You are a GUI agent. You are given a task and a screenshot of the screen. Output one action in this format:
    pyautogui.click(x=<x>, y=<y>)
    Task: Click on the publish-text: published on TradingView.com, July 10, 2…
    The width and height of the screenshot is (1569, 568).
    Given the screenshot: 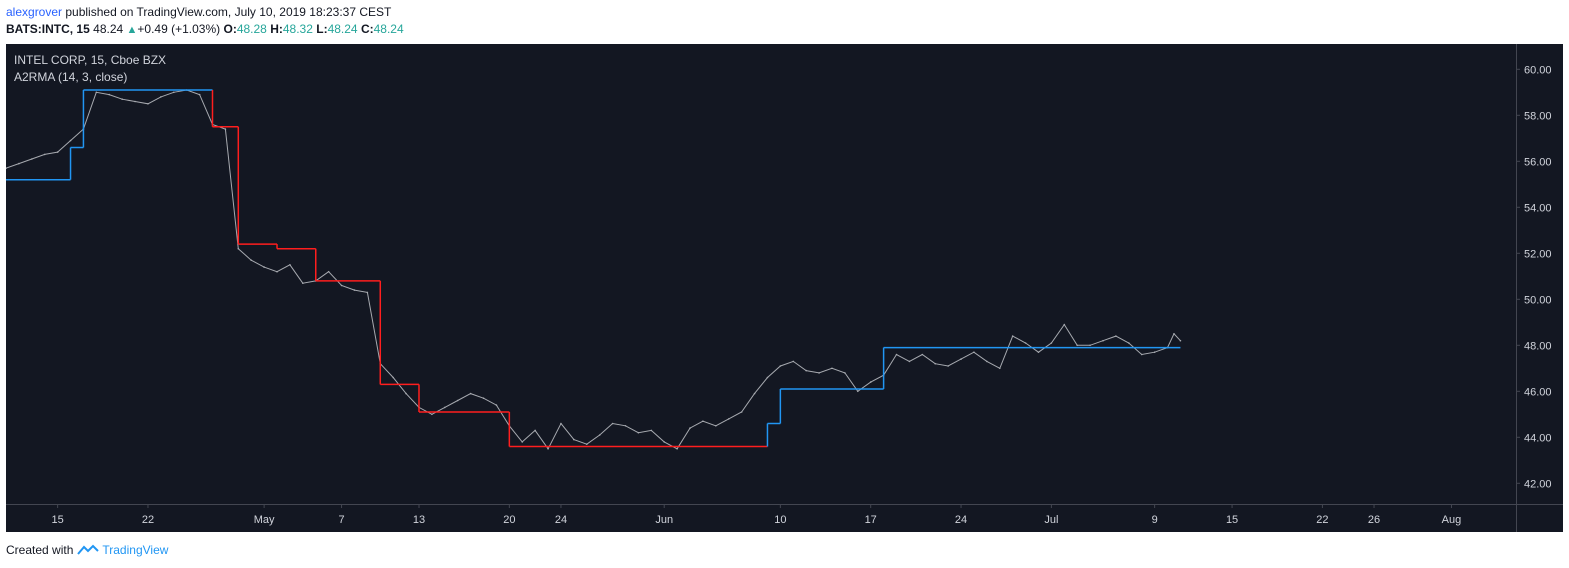 What is the action you would take?
    pyautogui.click(x=227, y=12)
    